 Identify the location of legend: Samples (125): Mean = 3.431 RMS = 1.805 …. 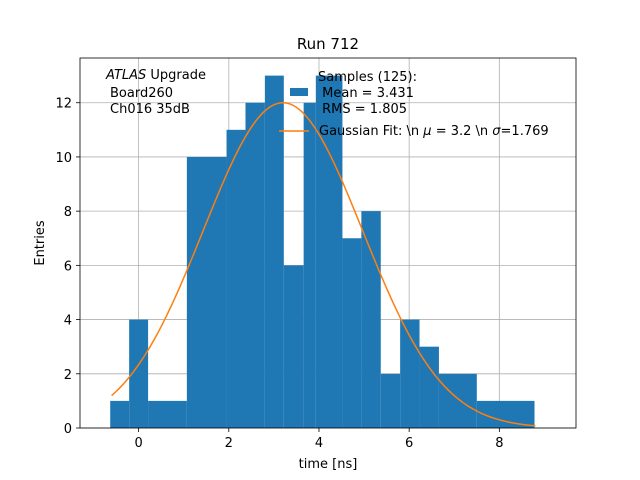
(414, 104).